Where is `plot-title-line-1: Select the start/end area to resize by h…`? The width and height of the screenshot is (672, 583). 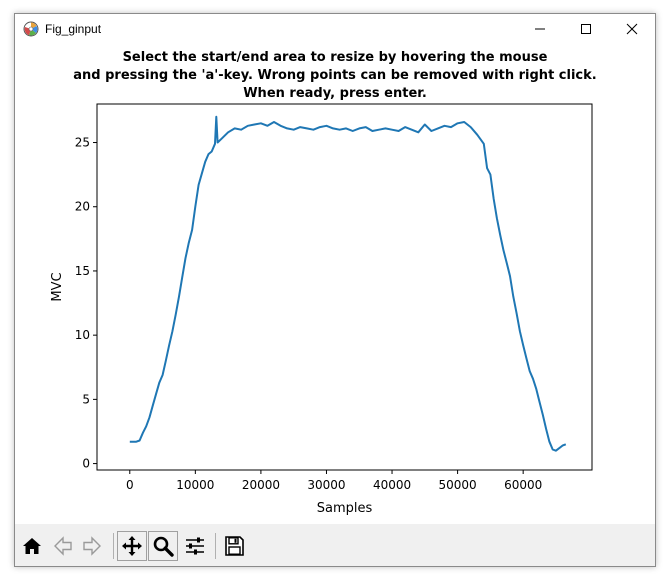
plot-title-line-1: Select the start/end area to resize by h… is located at coordinates (335, 57).